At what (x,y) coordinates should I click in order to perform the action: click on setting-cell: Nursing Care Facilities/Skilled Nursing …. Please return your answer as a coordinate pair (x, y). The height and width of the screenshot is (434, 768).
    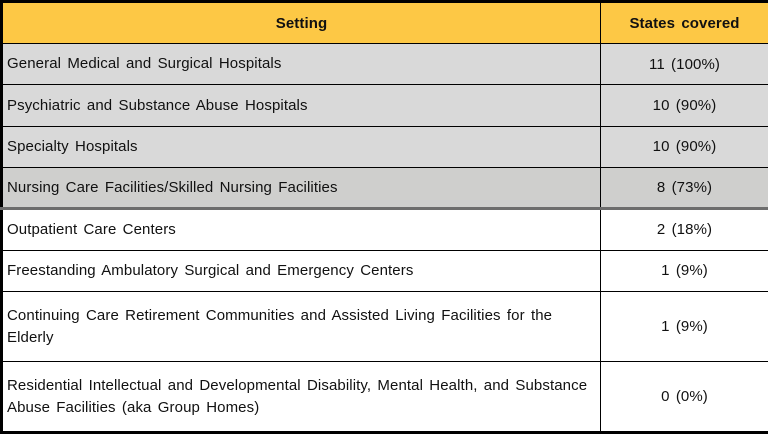
    Looking at the image, I should click on (301, 188).